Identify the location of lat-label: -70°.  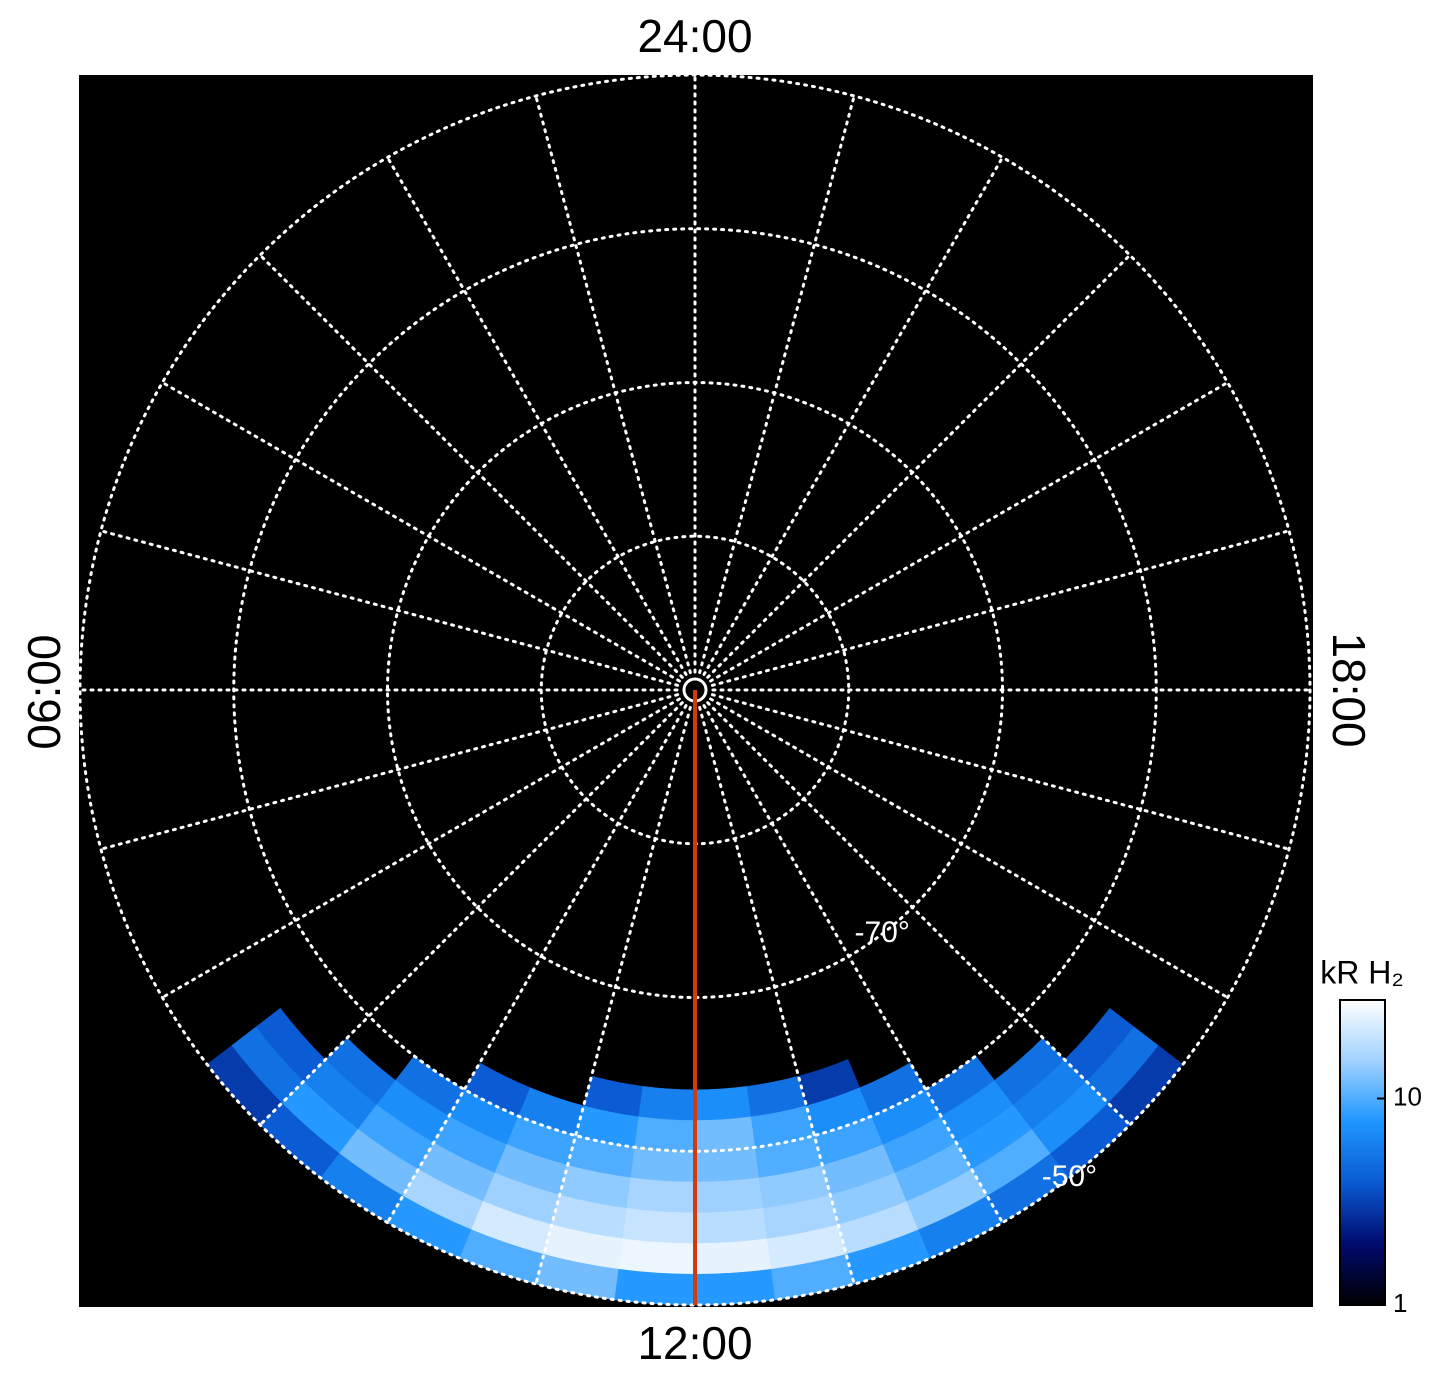
(882, 932).